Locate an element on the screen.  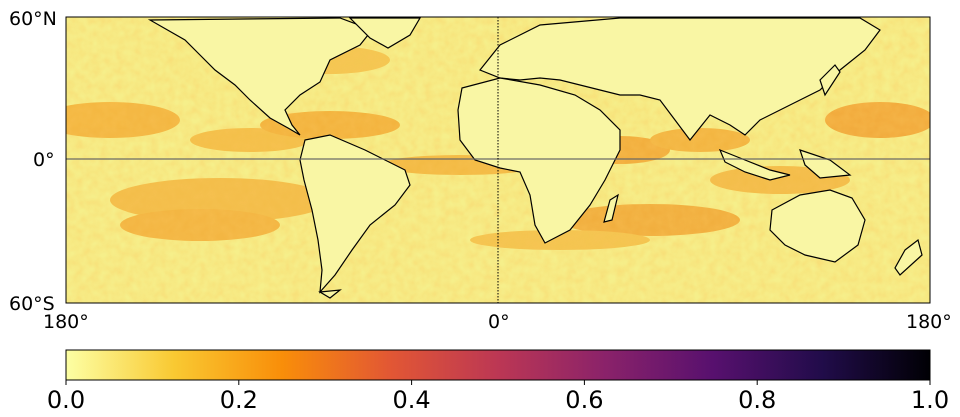
colorbar-tick-label: 0.6 is located at coordinates (584, 400).